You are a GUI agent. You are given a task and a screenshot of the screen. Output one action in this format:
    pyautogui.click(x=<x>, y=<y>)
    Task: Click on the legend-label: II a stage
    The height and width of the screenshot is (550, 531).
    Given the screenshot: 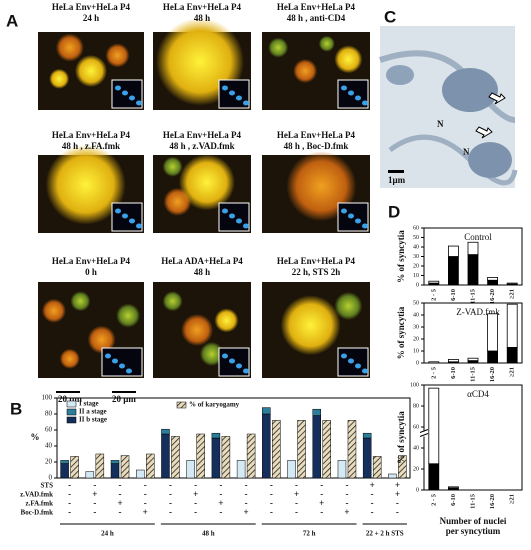 What is the action you would take?
    pyautogui.click(x=93, y=412)
    